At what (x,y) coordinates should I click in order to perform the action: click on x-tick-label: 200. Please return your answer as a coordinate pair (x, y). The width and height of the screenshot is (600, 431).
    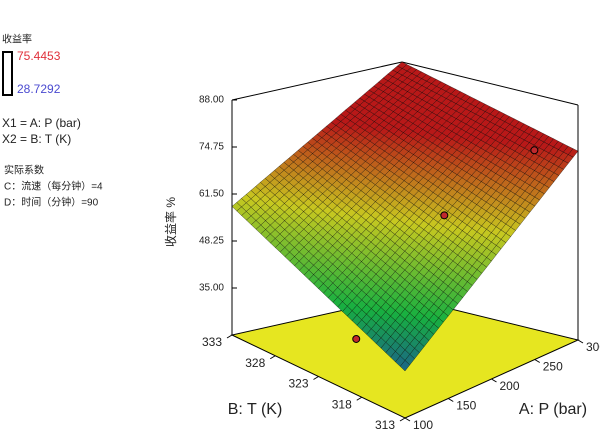
    Looking at the image, I should click on (510, 386).